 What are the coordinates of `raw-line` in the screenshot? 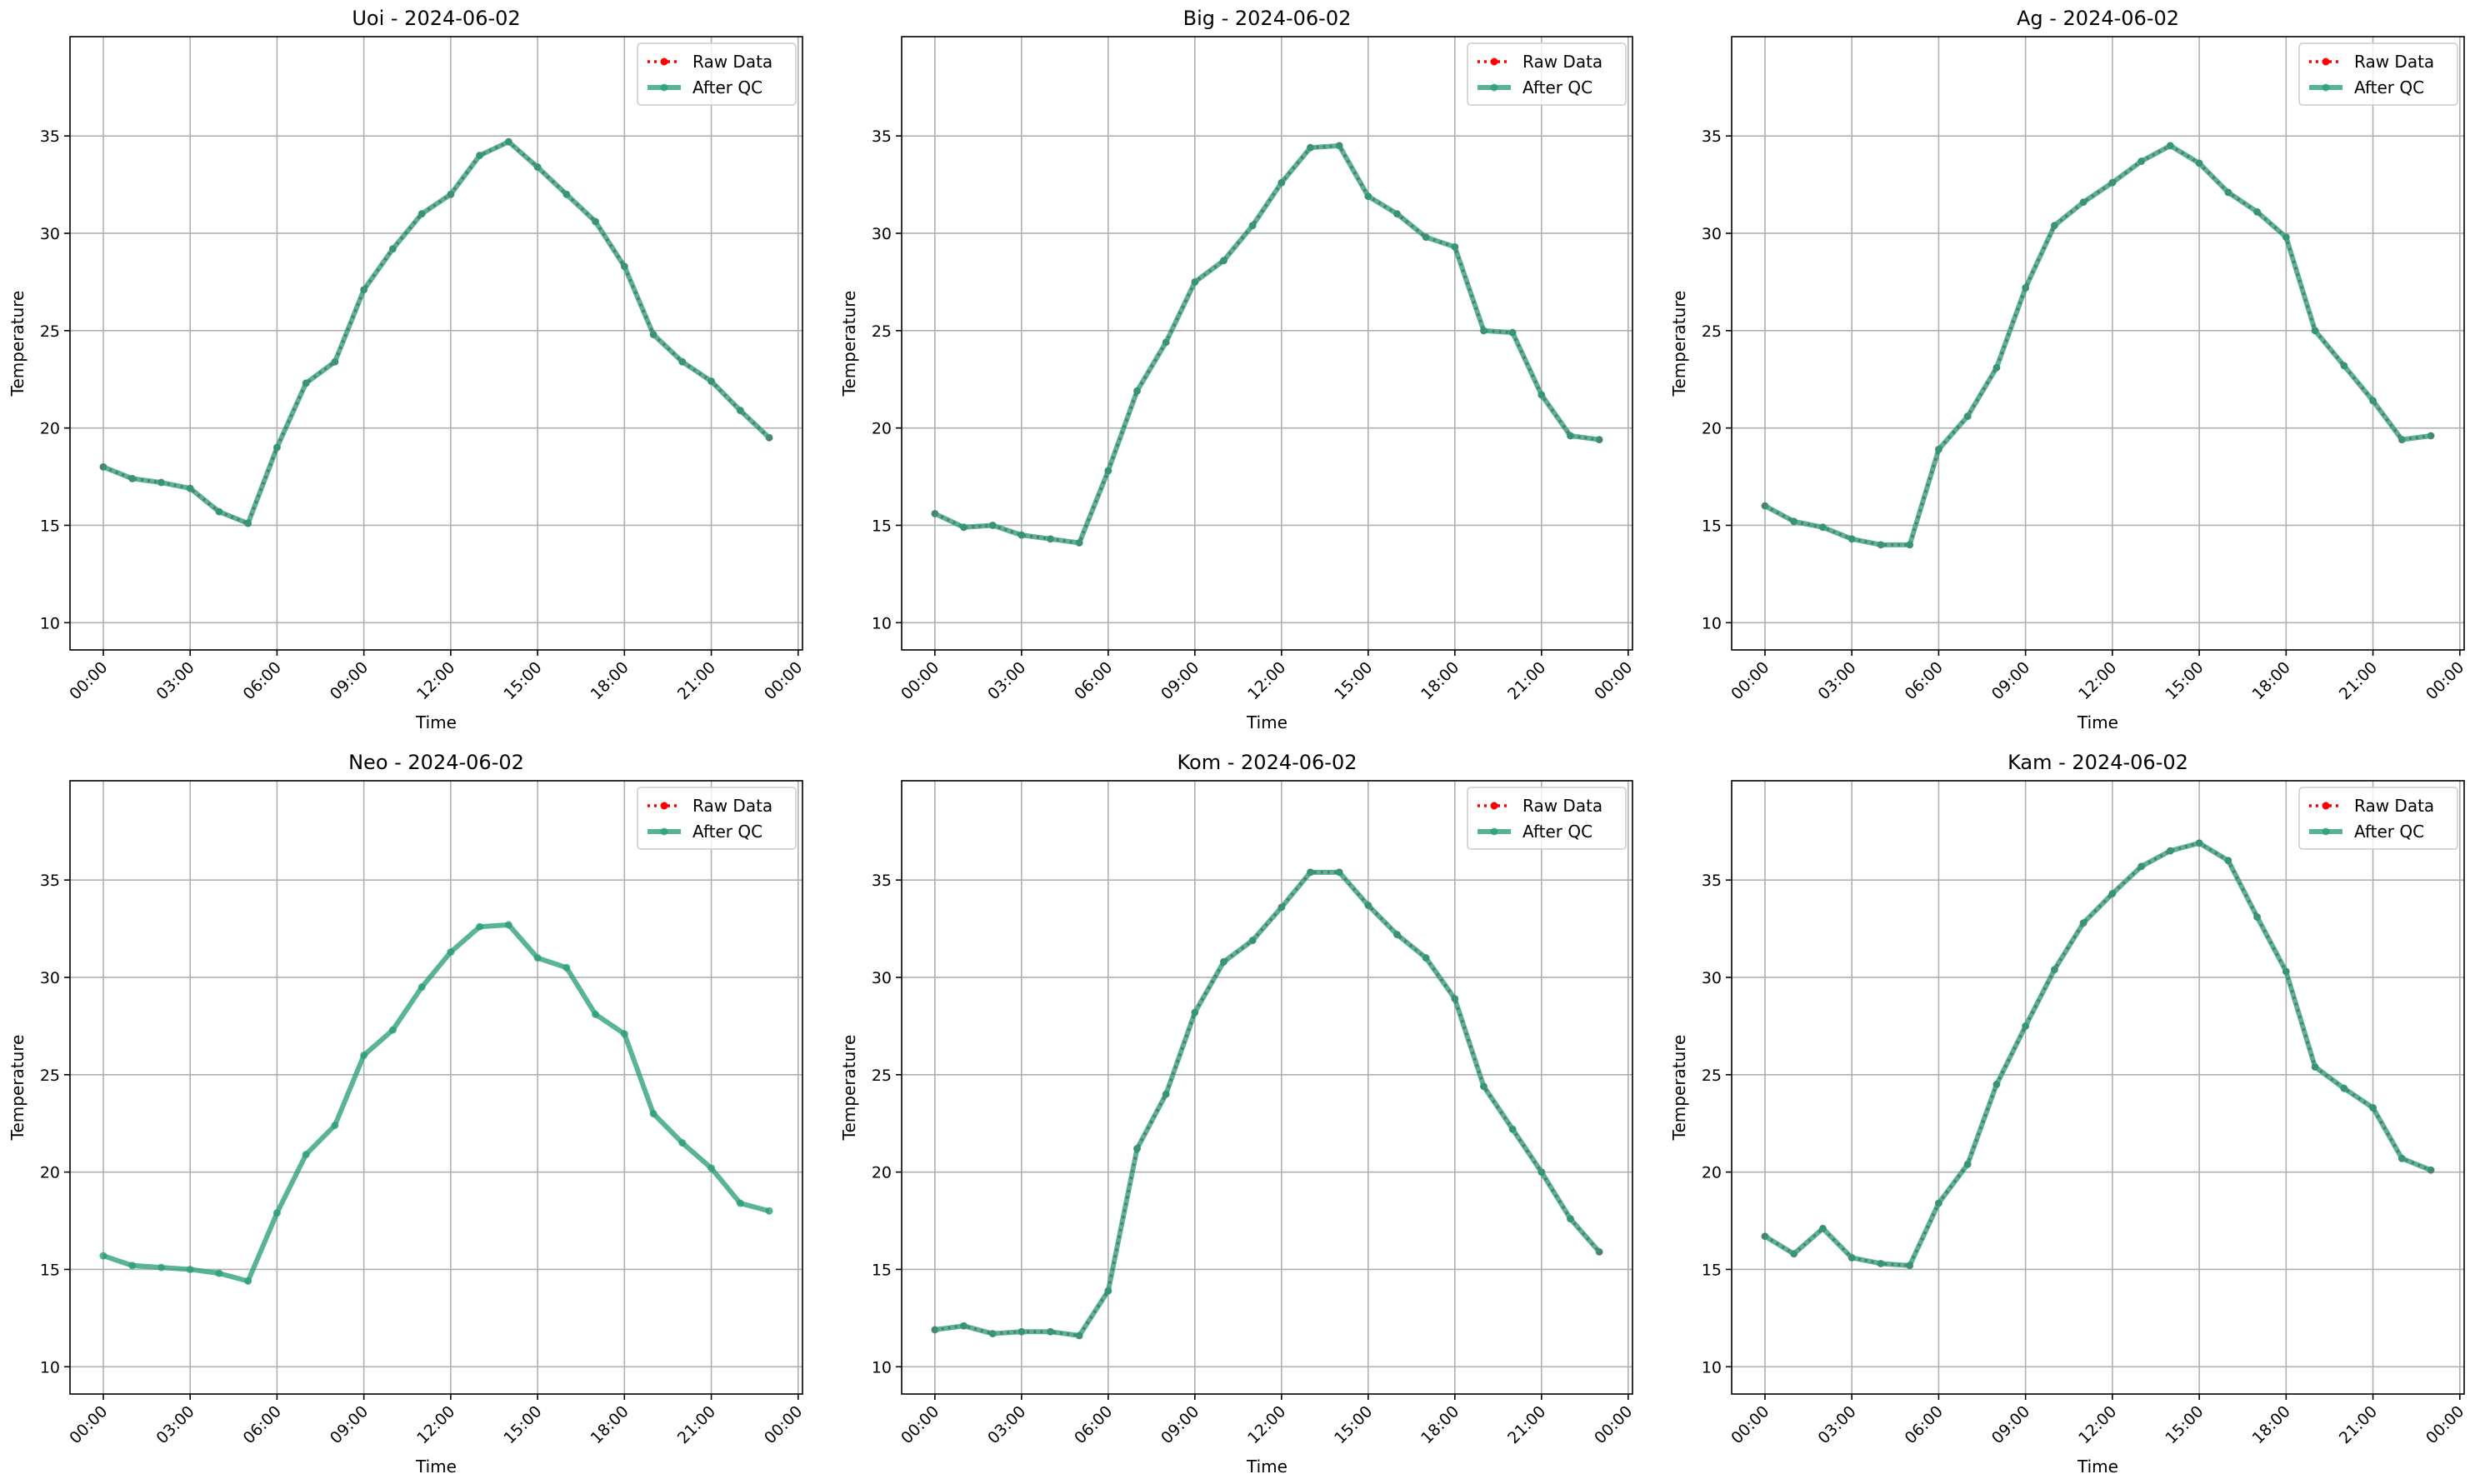 It's located at (1267, 1104).